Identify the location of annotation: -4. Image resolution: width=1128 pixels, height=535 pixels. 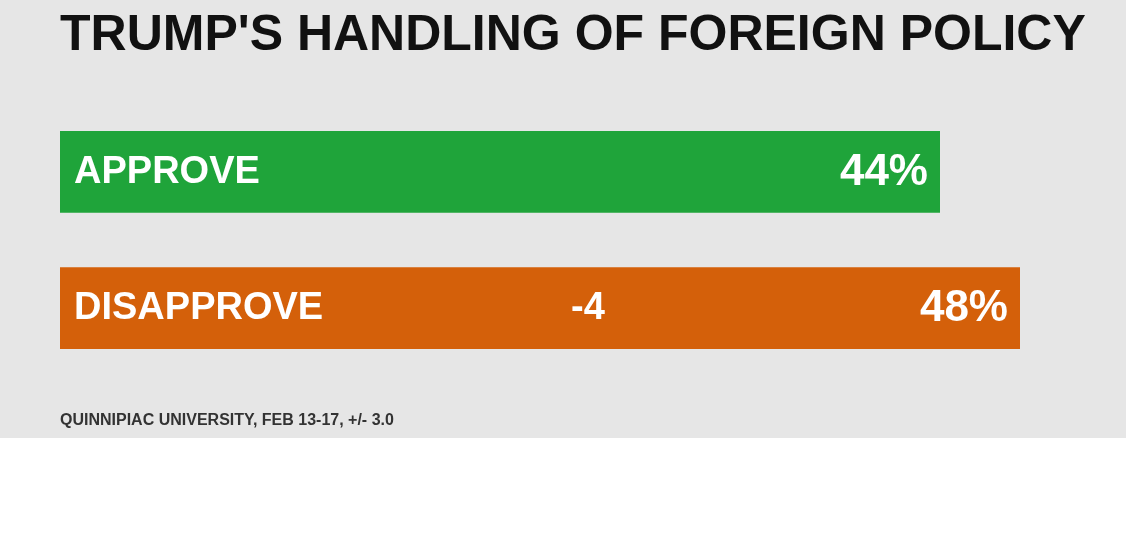
(588, 306).